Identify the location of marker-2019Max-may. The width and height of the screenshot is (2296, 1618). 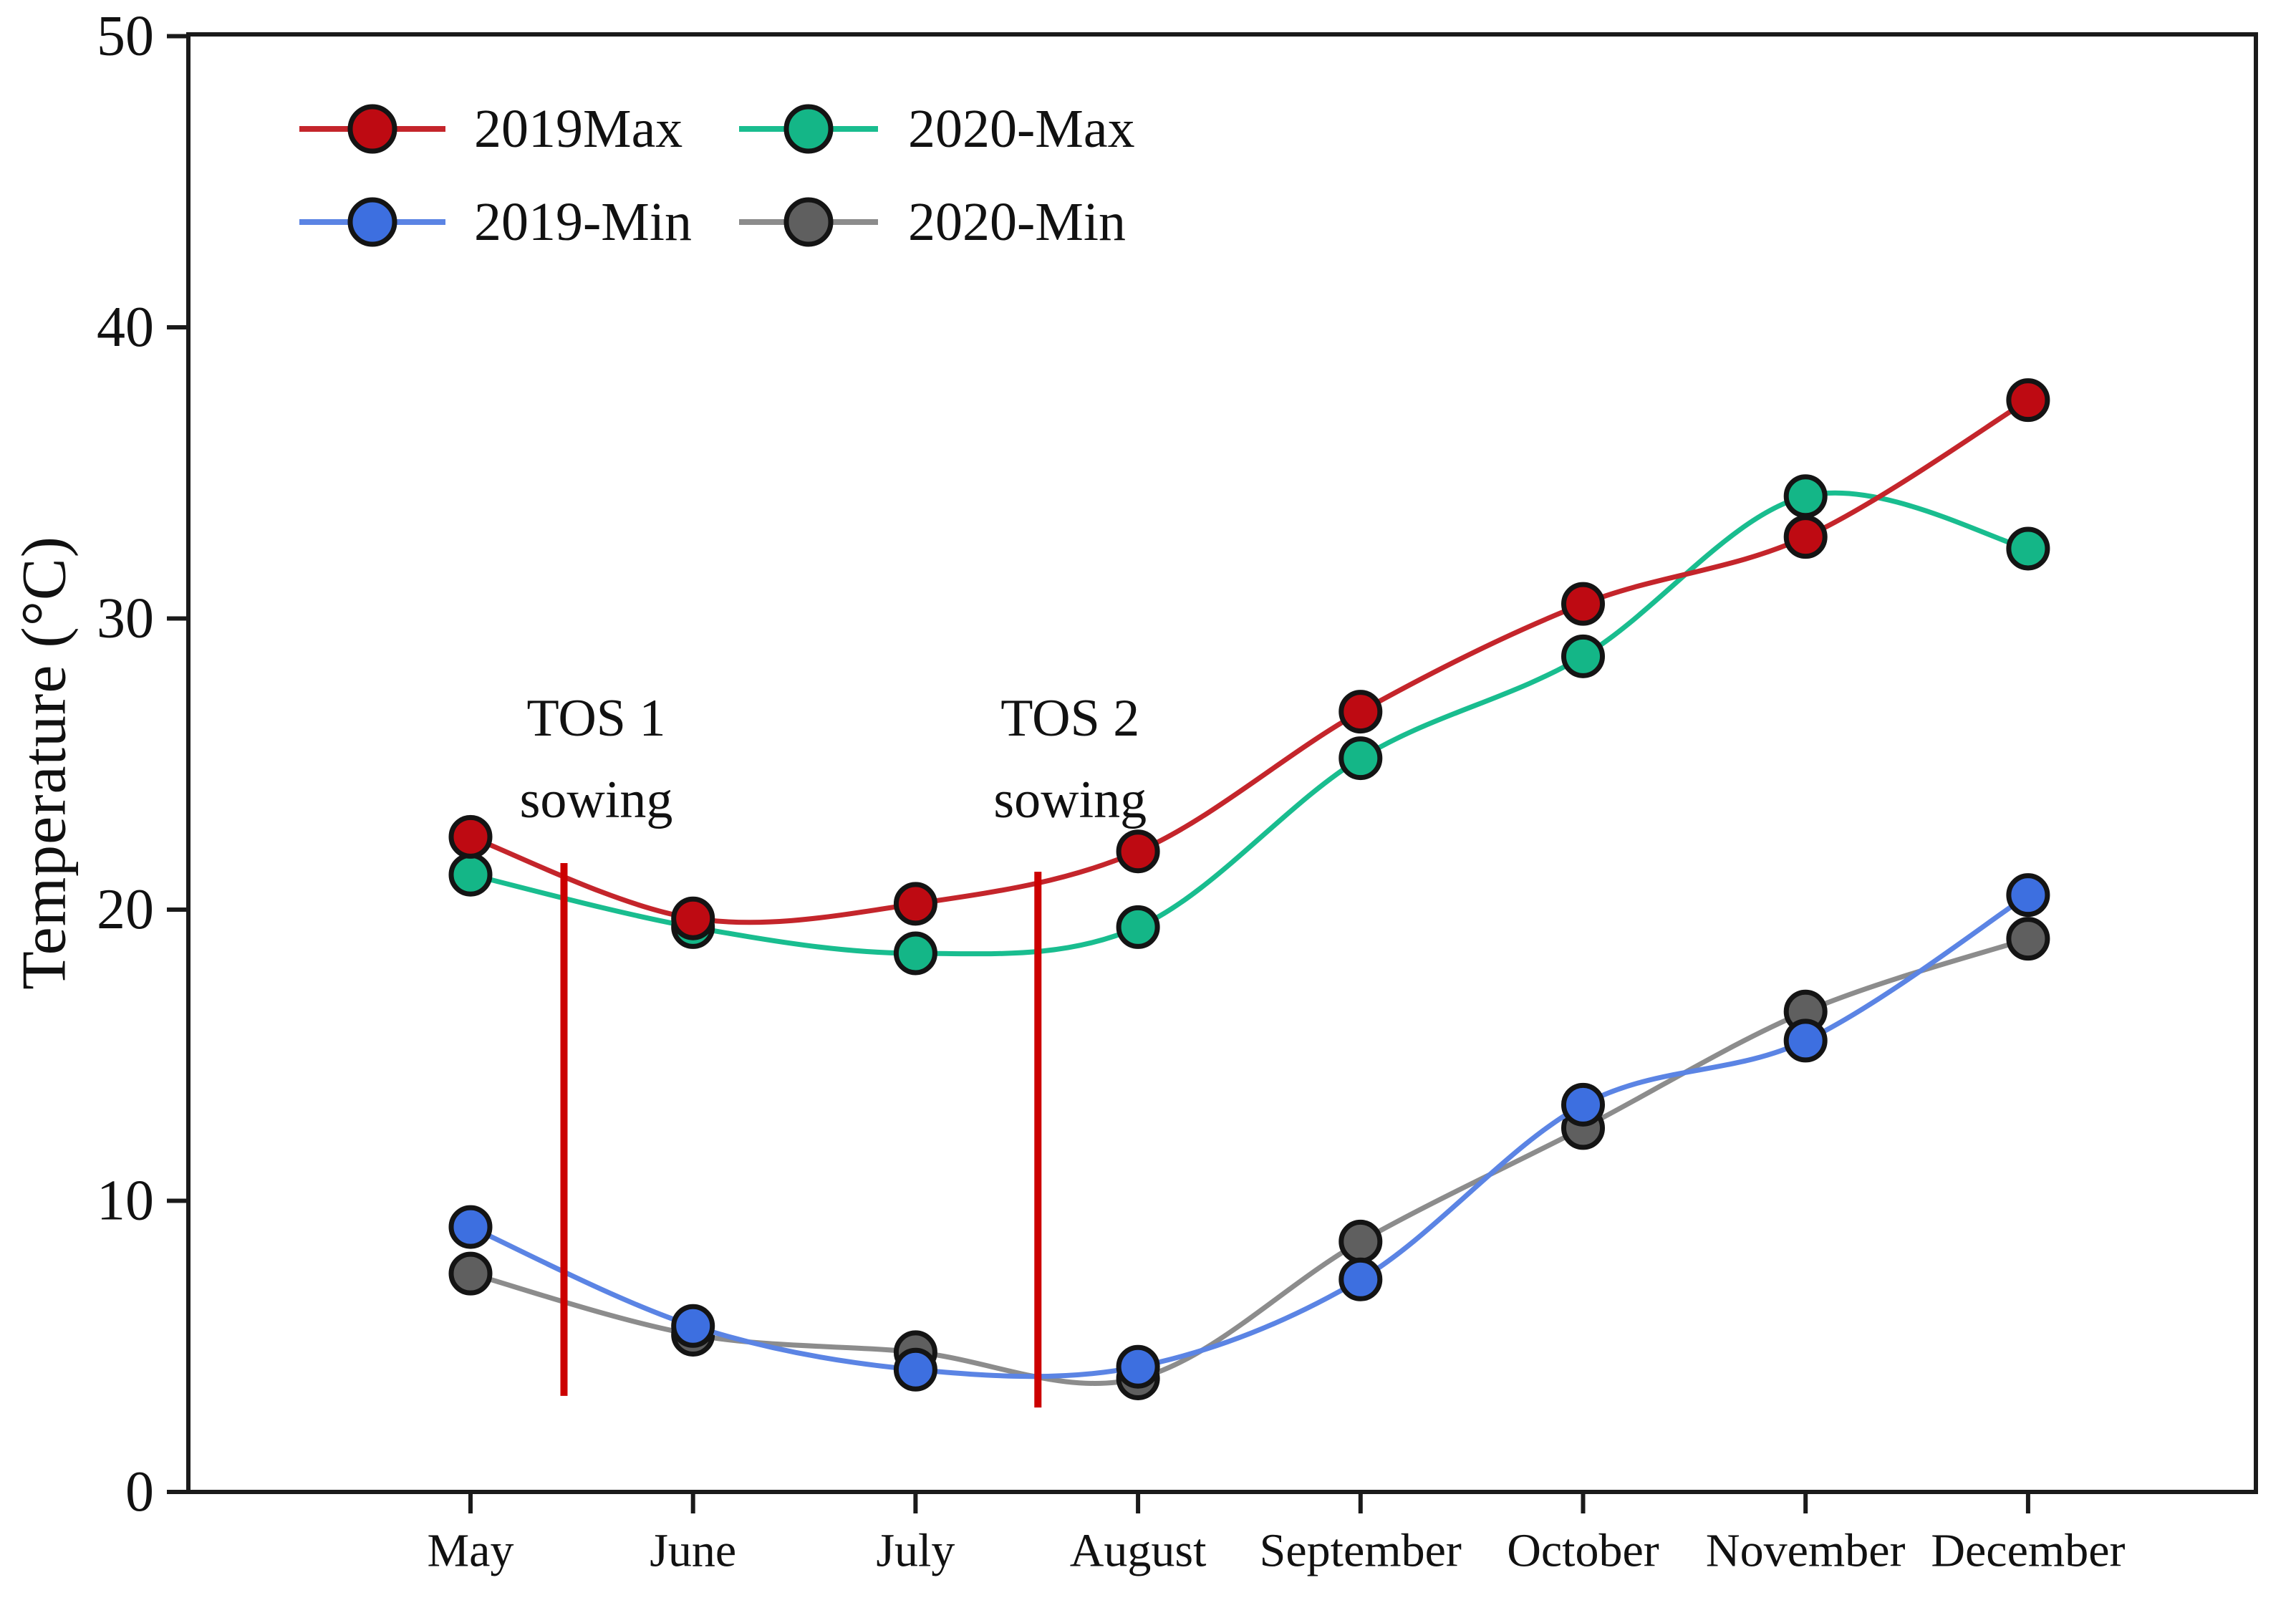
(470, 836).